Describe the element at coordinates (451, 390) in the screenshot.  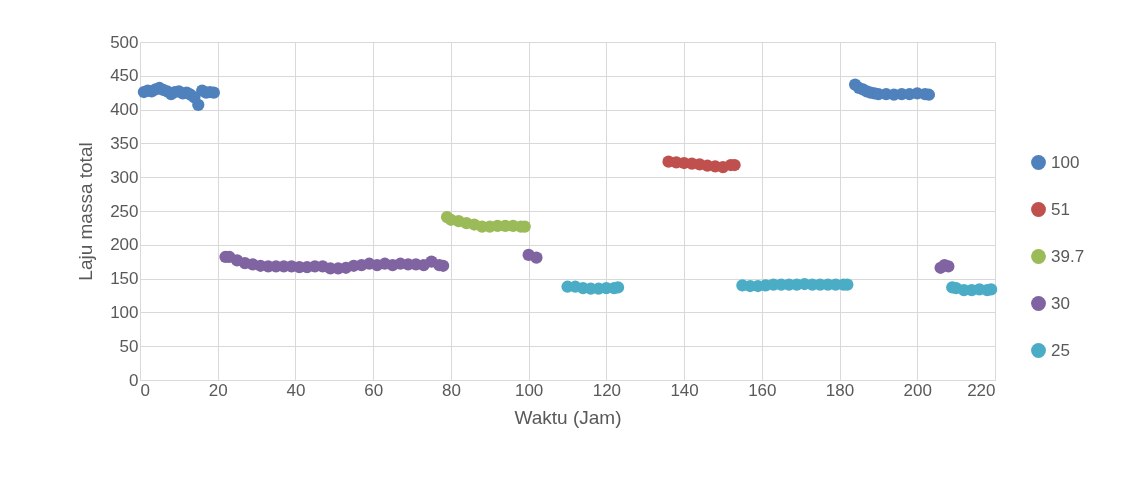
I see `x-tick-label: 80` at that location.